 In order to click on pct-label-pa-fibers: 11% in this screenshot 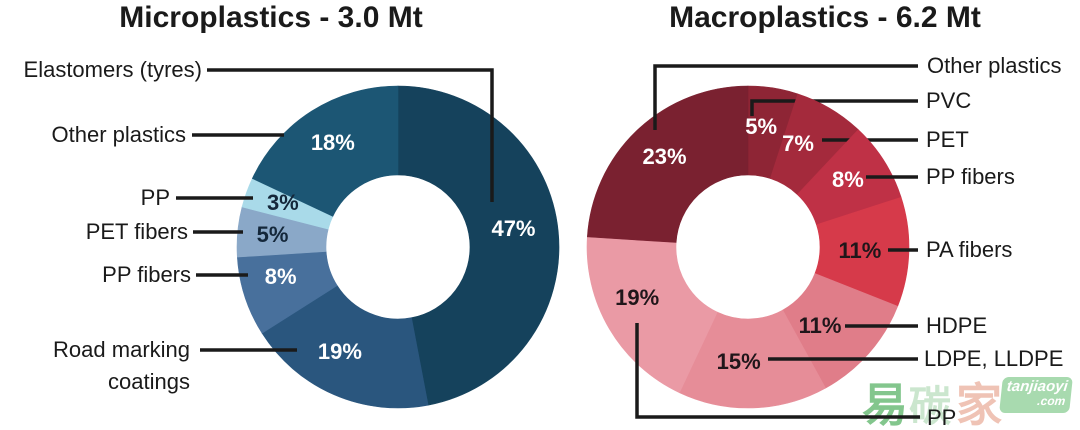, I will do `click(860, 250)`.